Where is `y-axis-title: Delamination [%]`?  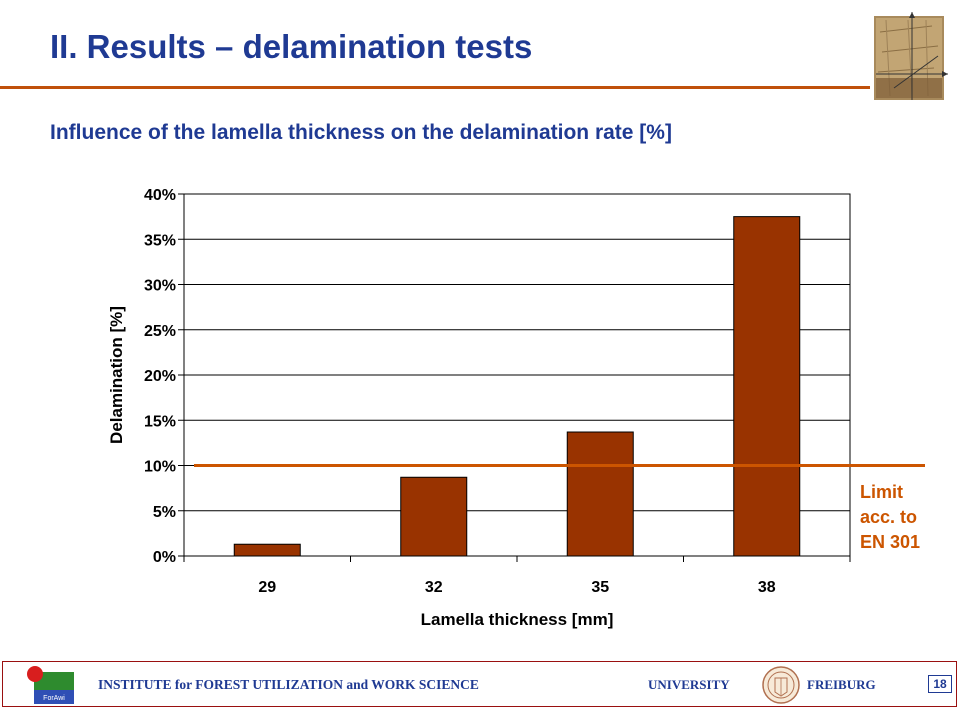 y-axis-title: Delamination [%] is located at coordinates (116, 375).